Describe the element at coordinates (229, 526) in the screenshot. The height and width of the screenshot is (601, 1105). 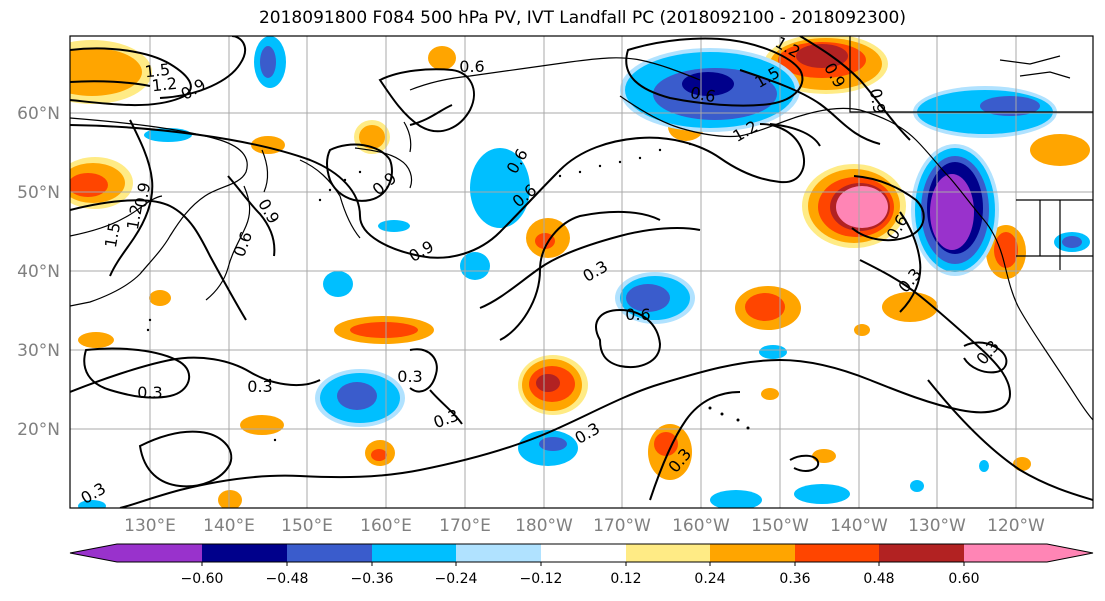
I see `longitude-label: 140°E` at that location.